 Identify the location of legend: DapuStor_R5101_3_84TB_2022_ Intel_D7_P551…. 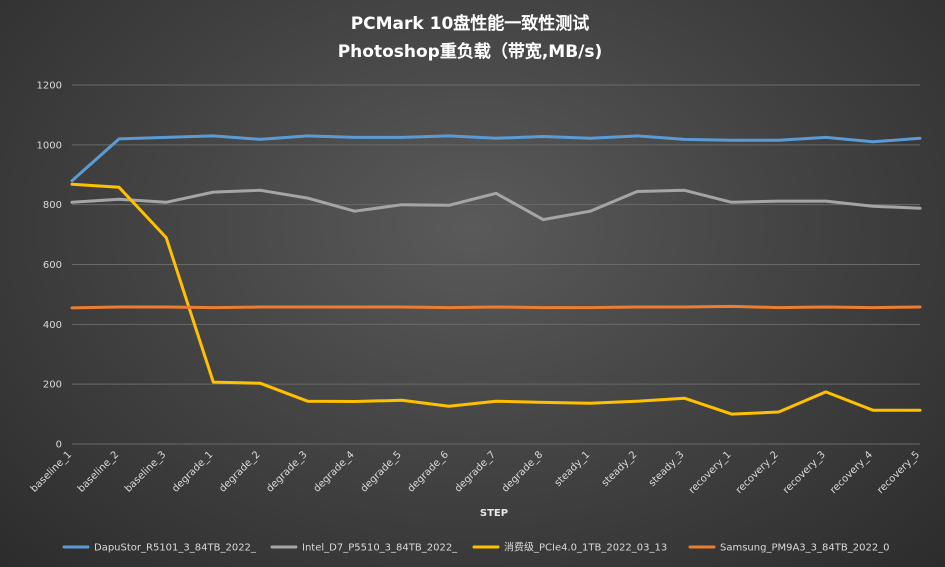
(476, 547).